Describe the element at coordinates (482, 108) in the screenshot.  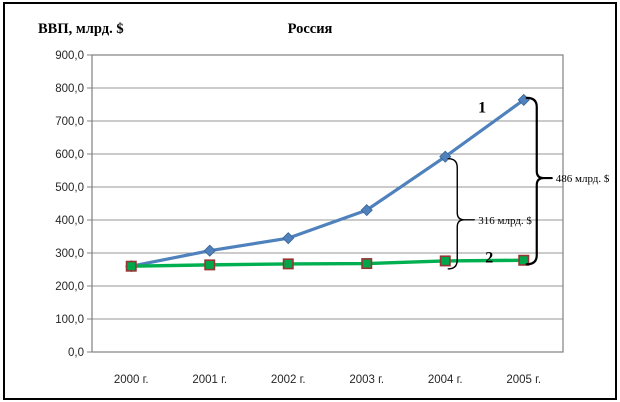
I see `series-inline-label: 1` at that location.